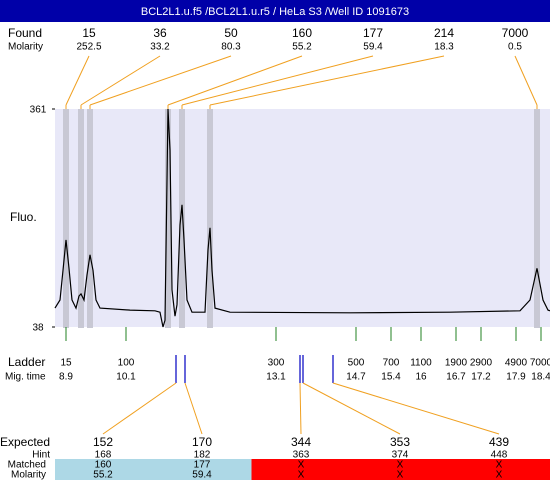 The width and height of the screenshot is (550, 480). What do you see at coordinates (66, 377) in the screenshot?
I see `ladder-time: 8.9` at bounding box center [66, 377].